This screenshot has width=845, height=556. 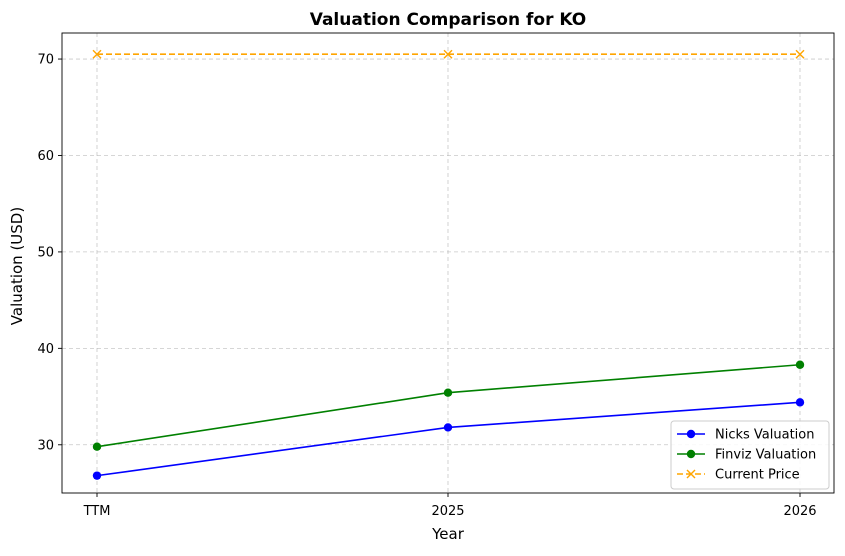 What do you see at coordinates (765, 455) in the screenshot?
I see `legend-label: Finviz Valuation` at bounding box center [765, 455].